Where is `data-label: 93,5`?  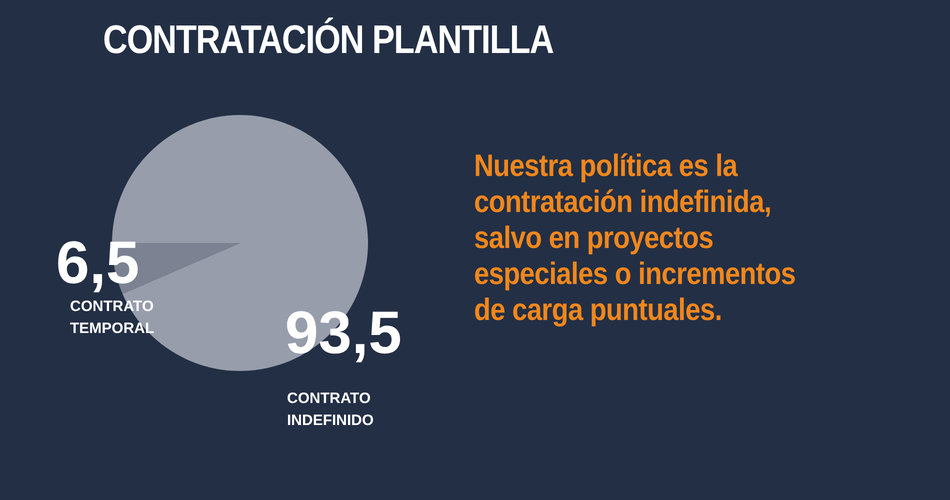
data-label: 93,5 is located at coordinates (343, 332).